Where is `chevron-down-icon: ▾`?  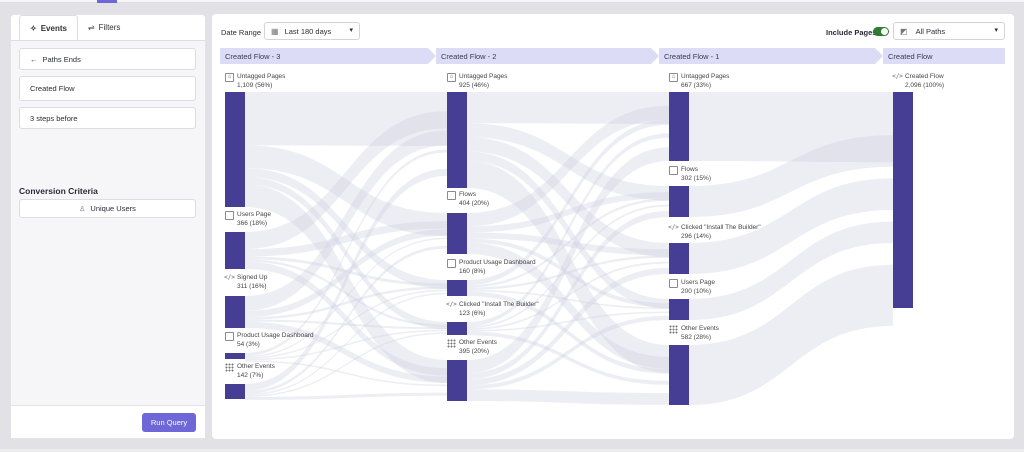 chevron-down-icon: ▾ is located at coordinates (351, 30).